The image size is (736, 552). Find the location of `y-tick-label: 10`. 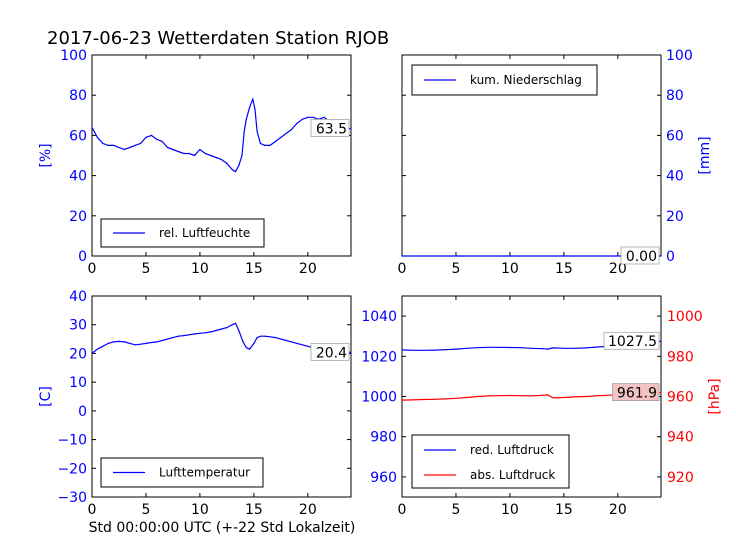

y-tick-label: 10 is located at coordinates (78, 383).